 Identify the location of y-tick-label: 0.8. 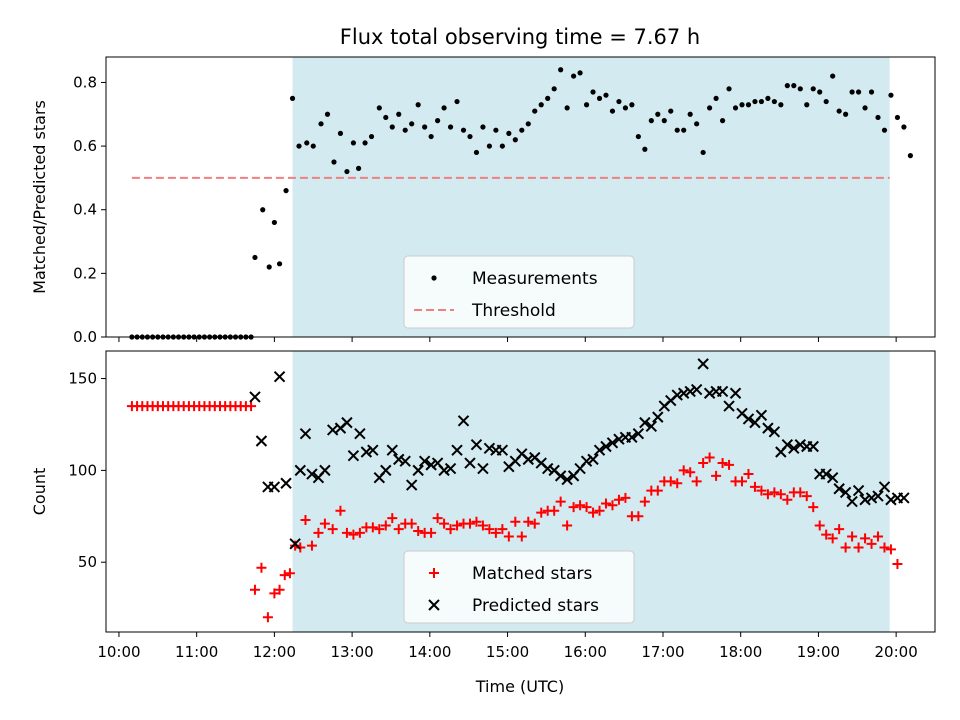
(85, 82).